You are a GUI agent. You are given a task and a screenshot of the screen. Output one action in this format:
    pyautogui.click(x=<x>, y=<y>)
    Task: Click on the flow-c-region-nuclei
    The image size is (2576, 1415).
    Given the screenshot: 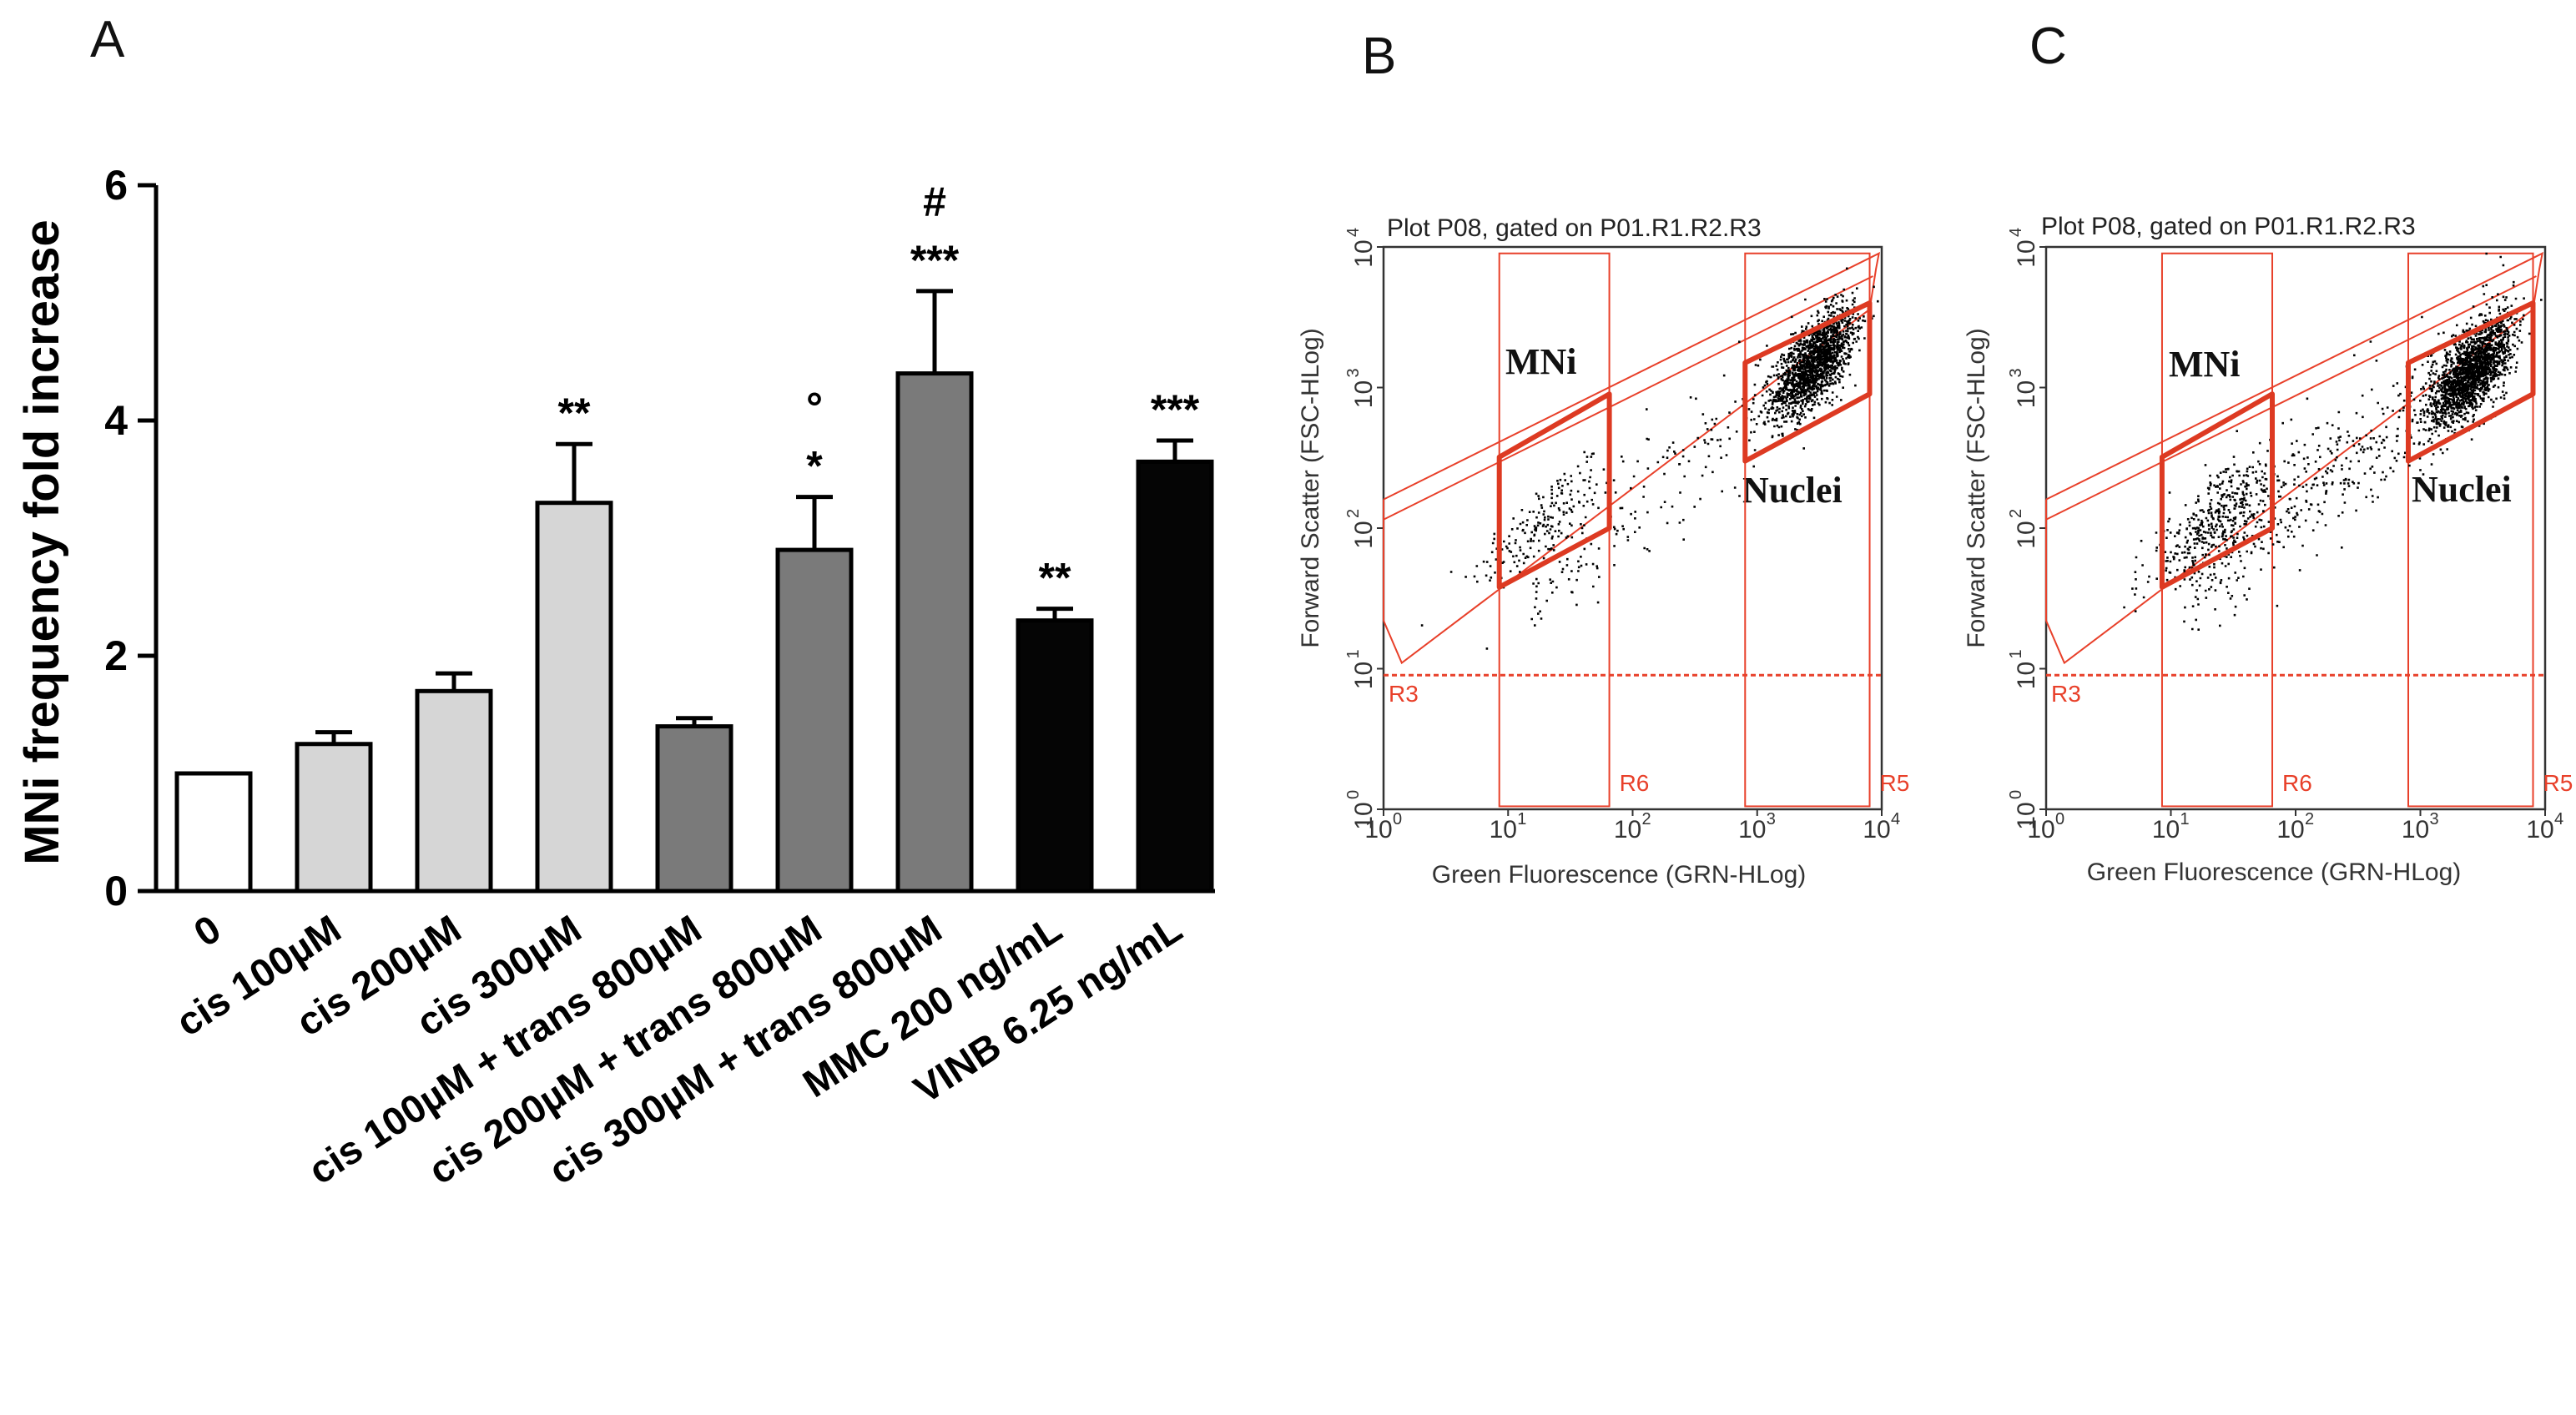 What is the action you would take?
    pyautogui.click(x=2471, y=382)
    